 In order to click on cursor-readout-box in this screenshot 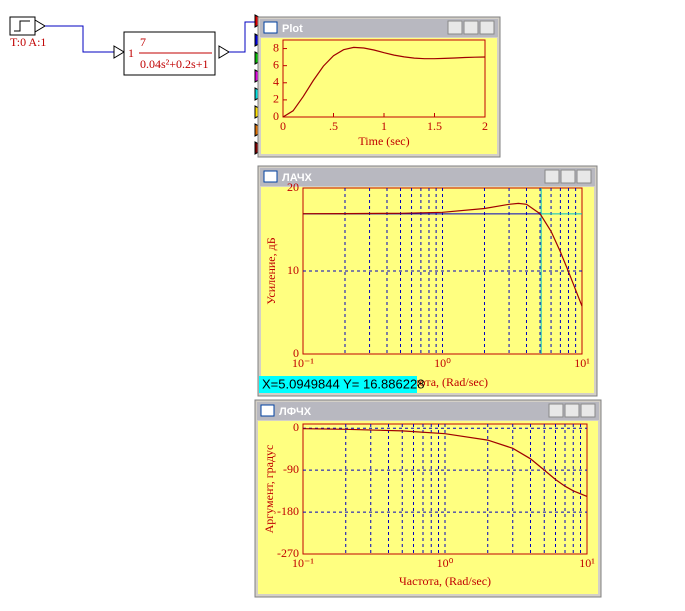, I will do `click(338, 384)`.